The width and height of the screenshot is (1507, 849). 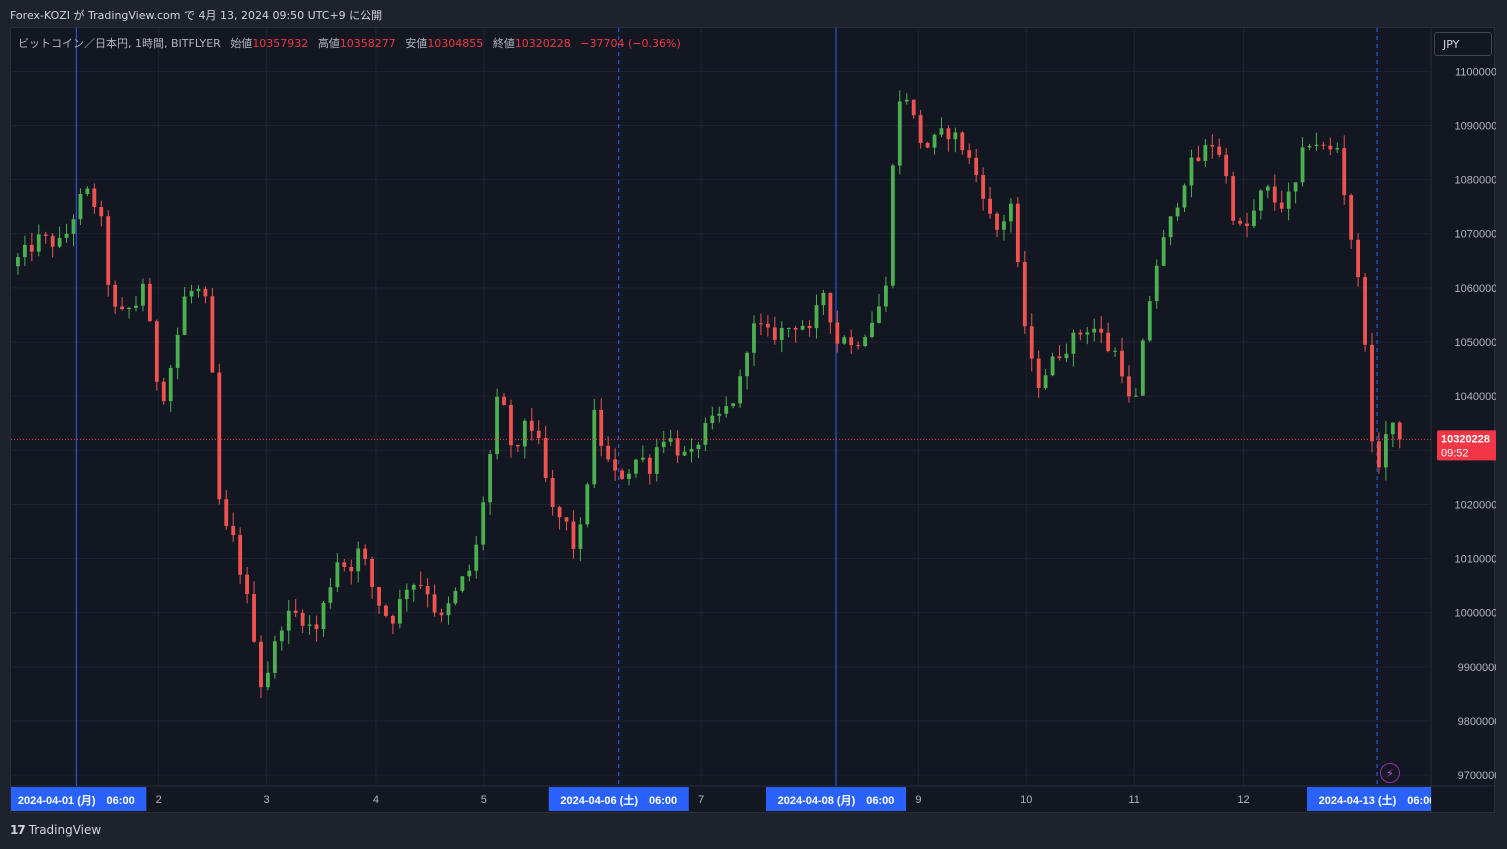 I want to click on open-label: 始値, so click(x=241, y=43).